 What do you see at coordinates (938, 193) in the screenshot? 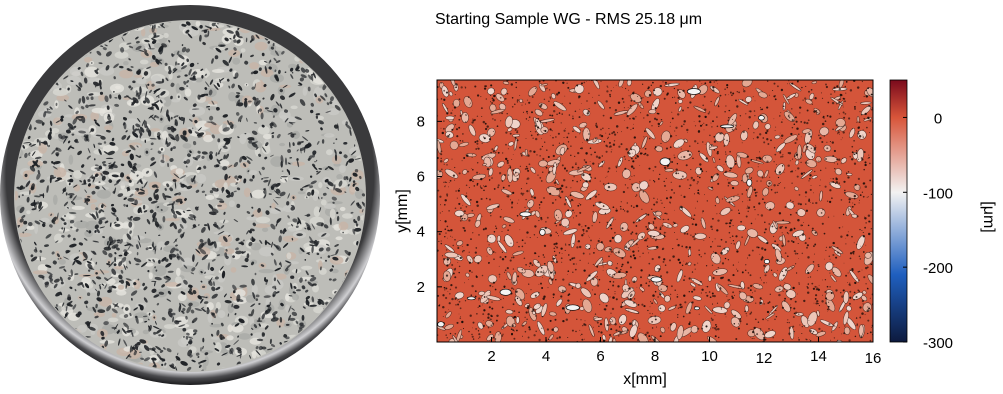
I see `colorbar-tick-label: -100` at bounding box center [938, 193].